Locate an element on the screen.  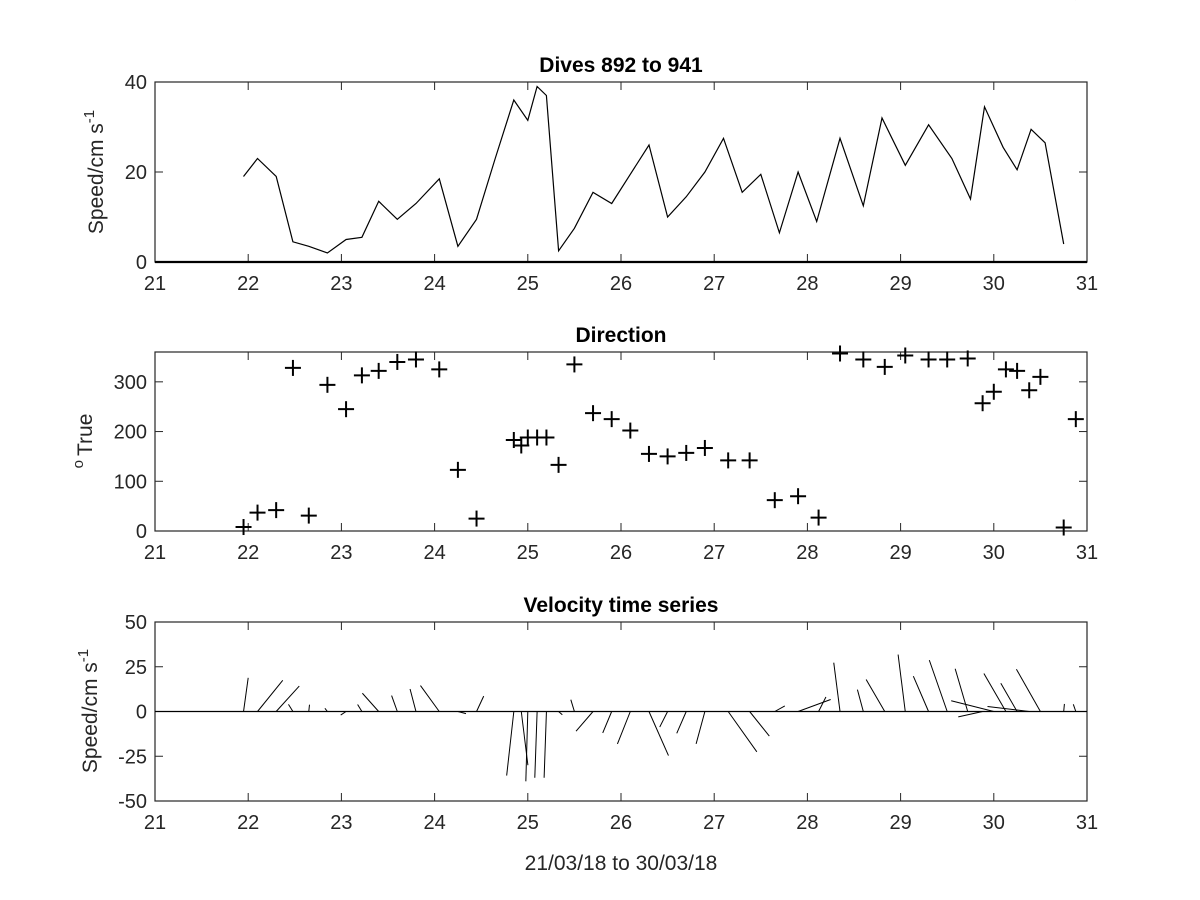
velocity-xlabel: 21/03/18 to 30/03/18 is located at coordinates (621, 863).